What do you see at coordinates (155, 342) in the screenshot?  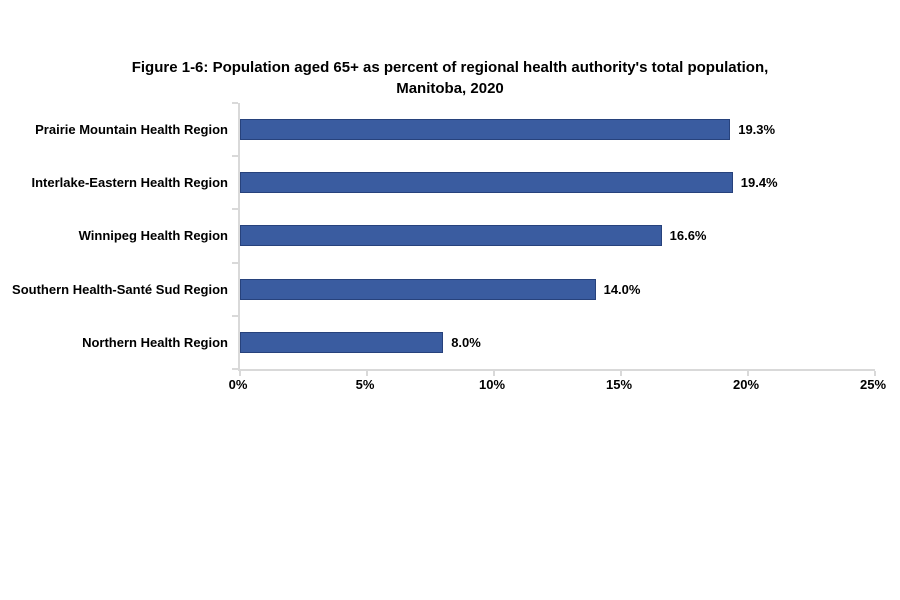 I see `category-label-northern: Northern Health Region` at bounding box center [155, 342].